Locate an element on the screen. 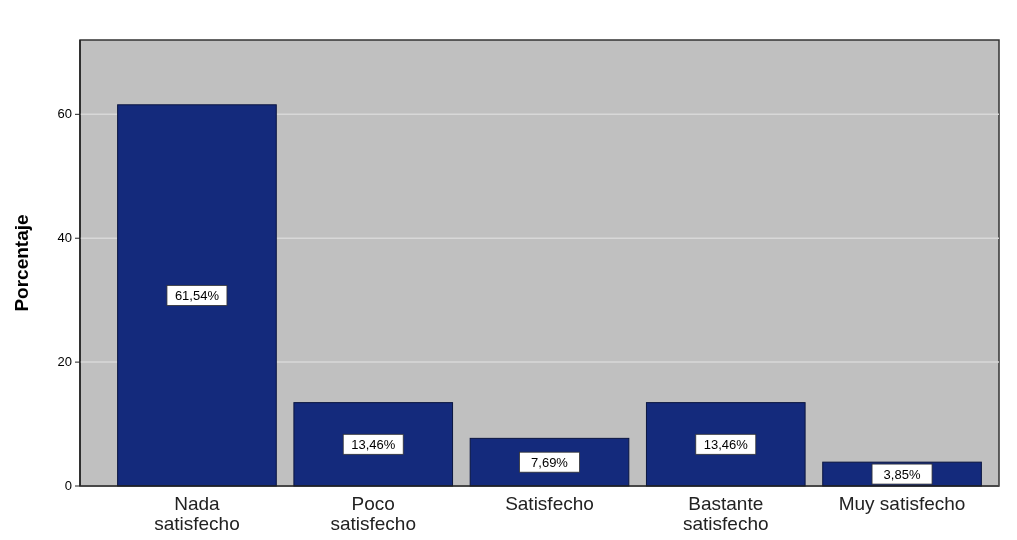 This screenshot has height=540, width=1017. y-tick-label: 0 is located at coordinates (68, 485).